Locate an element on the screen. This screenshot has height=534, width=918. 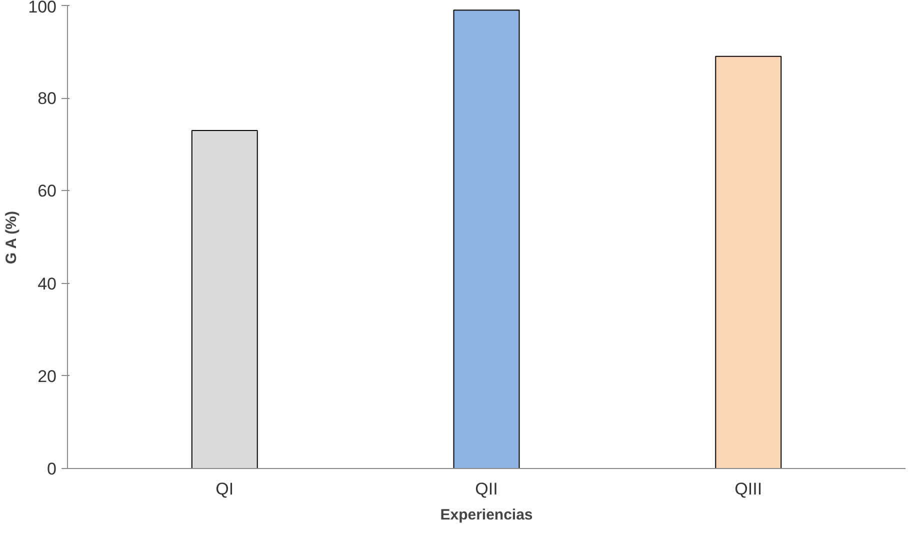
y-tick-label: 40 is located at coordinates (47, 284).